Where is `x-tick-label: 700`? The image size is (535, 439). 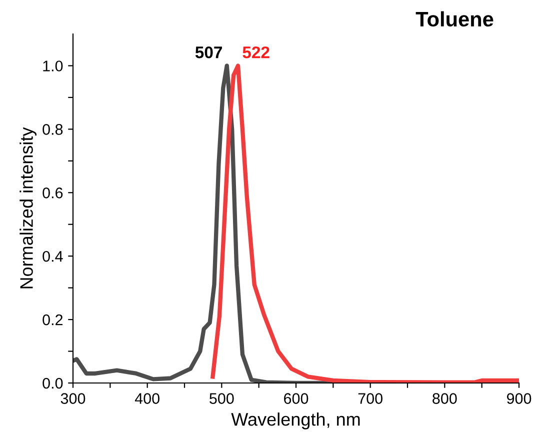 x-tick-label: 700 is located at coordinates (370, 398).